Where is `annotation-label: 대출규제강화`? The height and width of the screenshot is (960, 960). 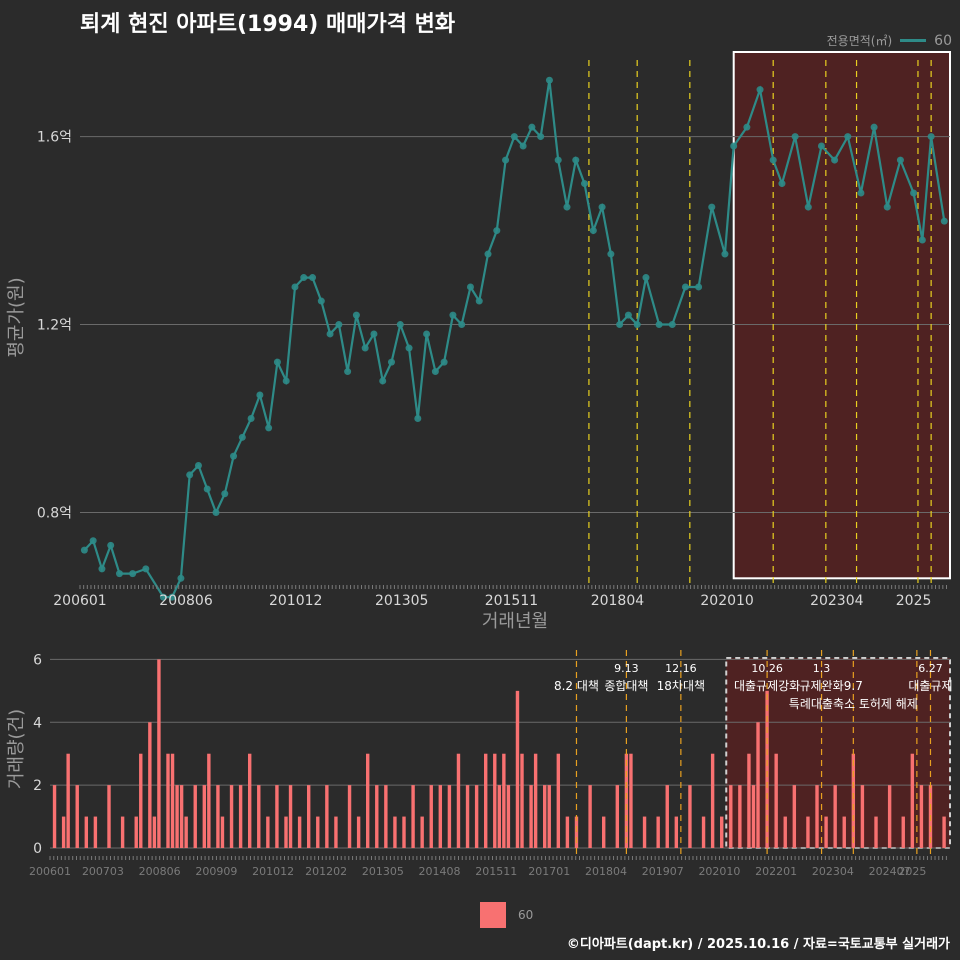 annotation-label: 대출규제강화 is located at coordinates (767, 686).